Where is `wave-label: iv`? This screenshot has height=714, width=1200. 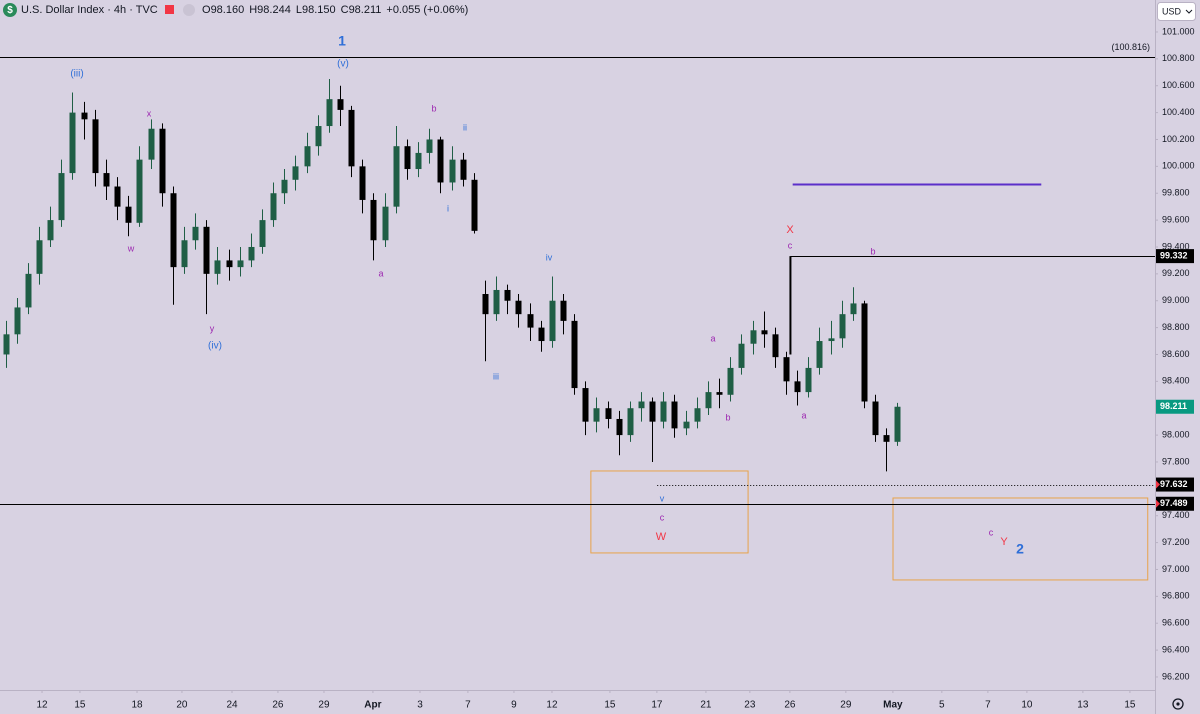 wave-label: iv is located at coordinates (549, 257).